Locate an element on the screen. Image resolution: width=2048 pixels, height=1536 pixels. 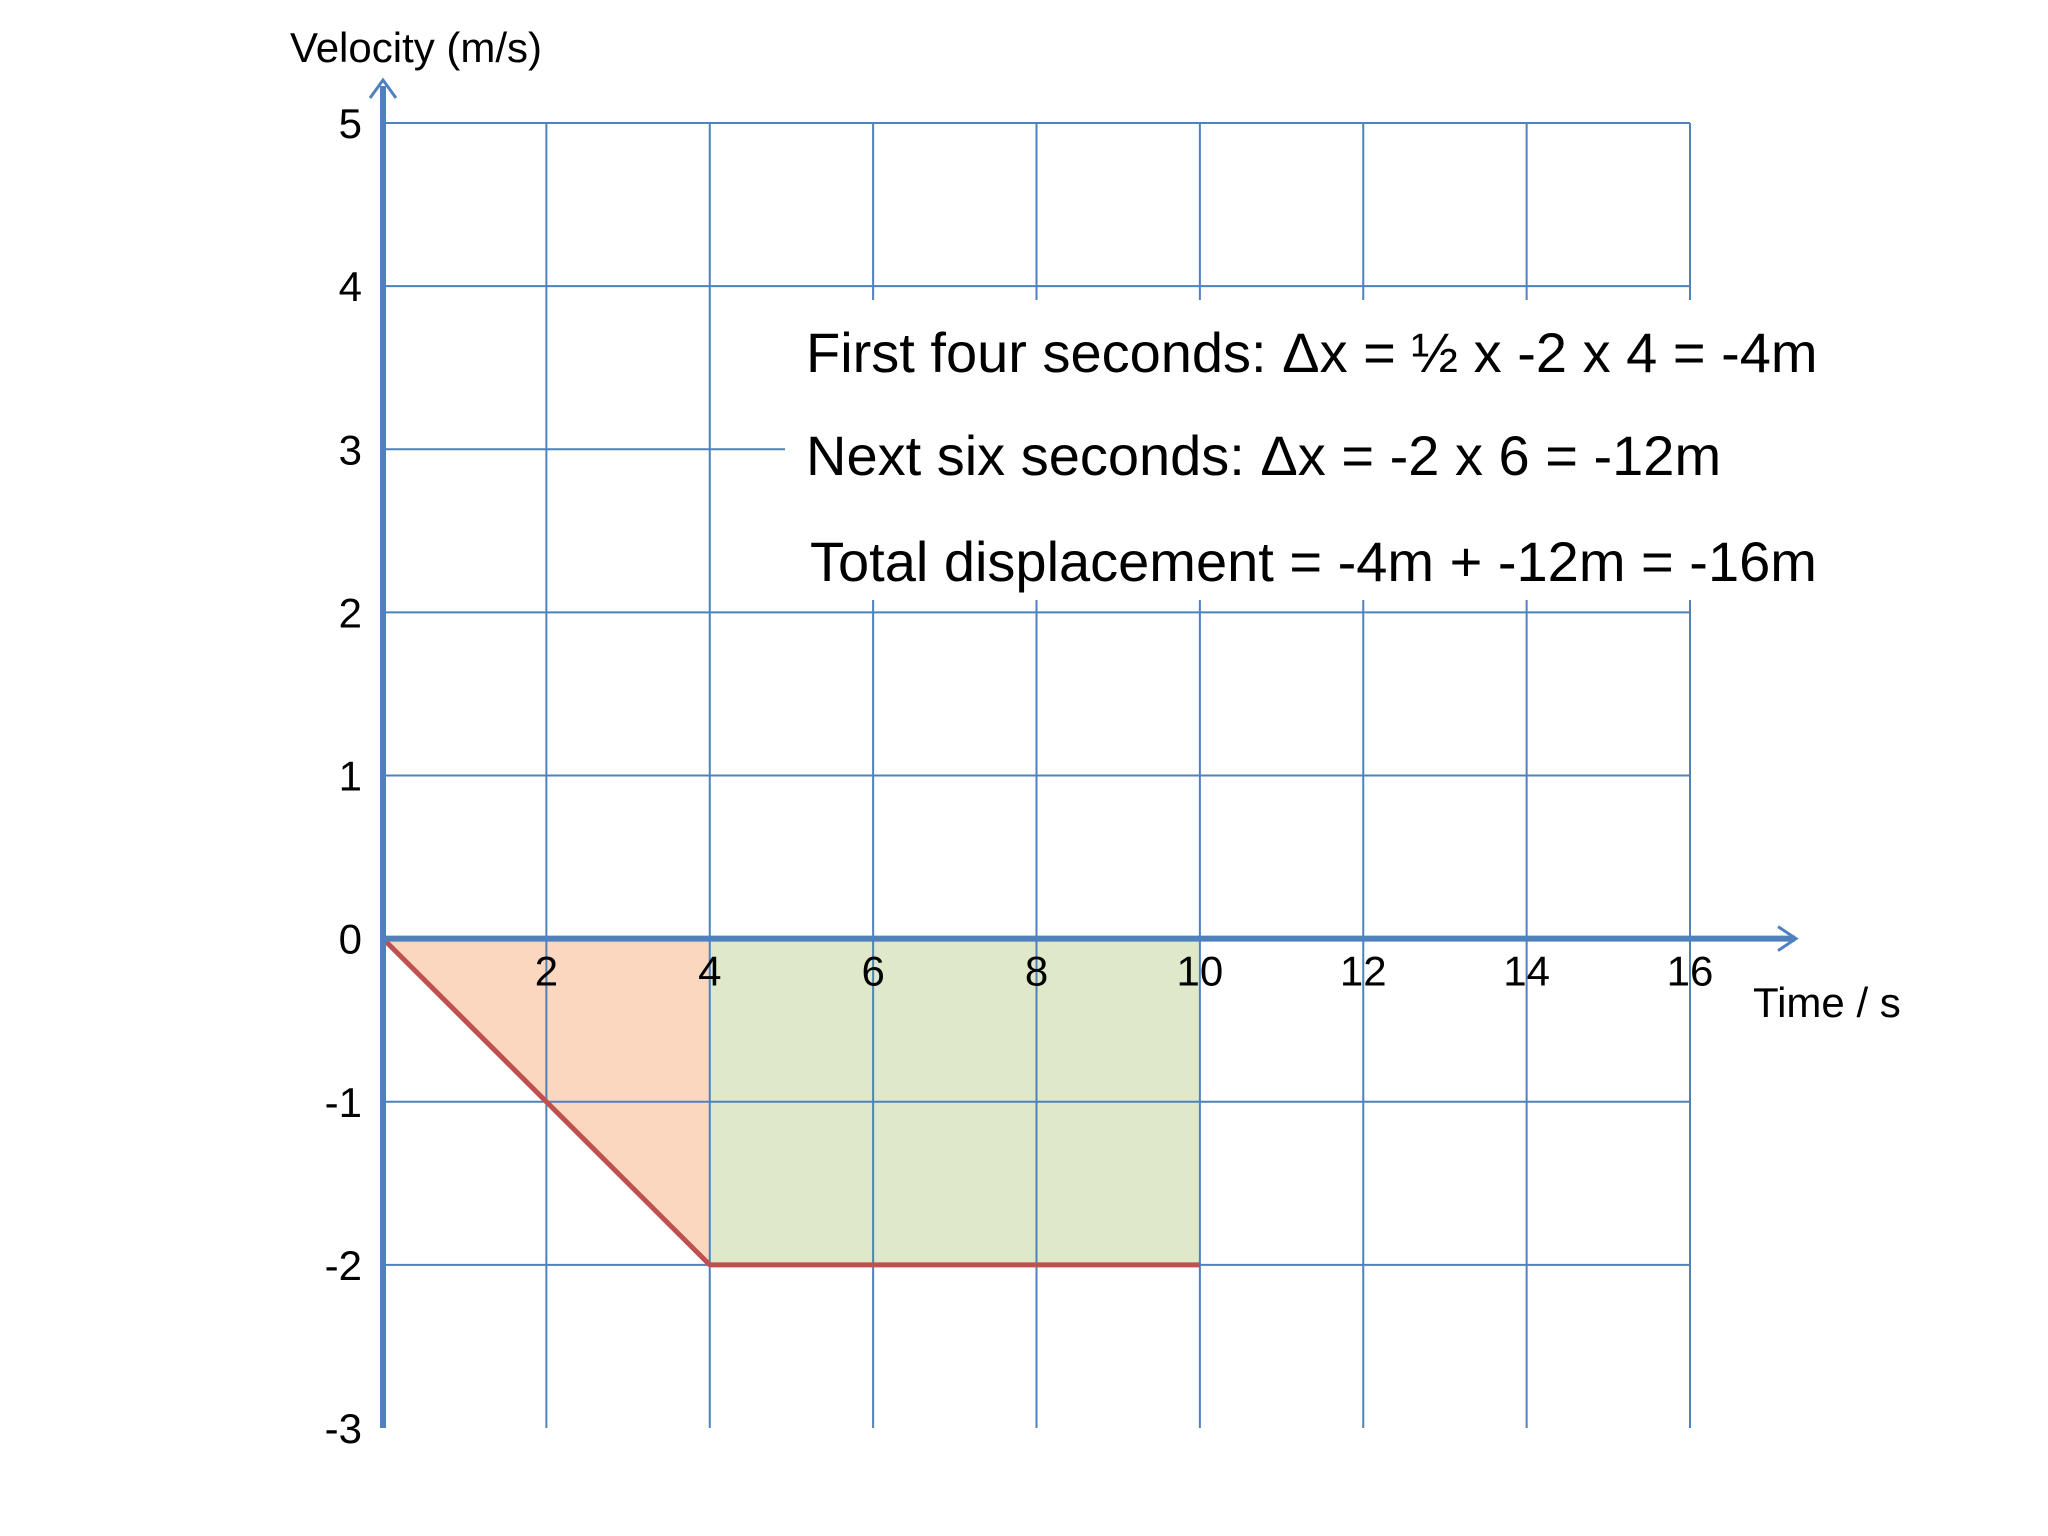
x-axis-title: Time / s is located at coordinates (1827, 1002).